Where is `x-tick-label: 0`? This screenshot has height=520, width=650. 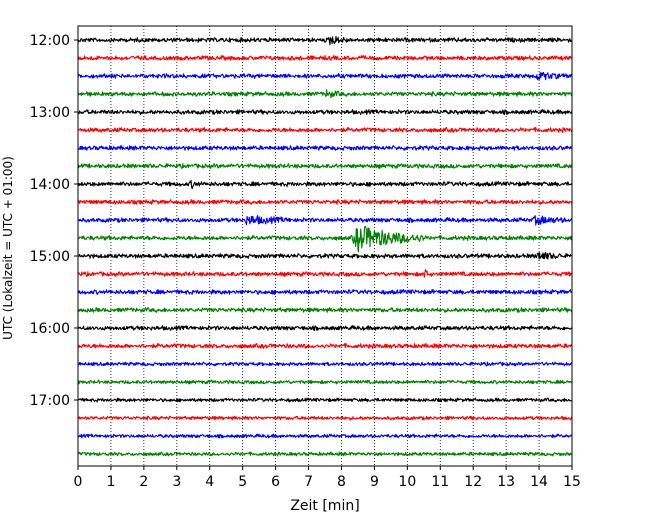 x-tick-label: 0 is located at coordinates (78, 482).